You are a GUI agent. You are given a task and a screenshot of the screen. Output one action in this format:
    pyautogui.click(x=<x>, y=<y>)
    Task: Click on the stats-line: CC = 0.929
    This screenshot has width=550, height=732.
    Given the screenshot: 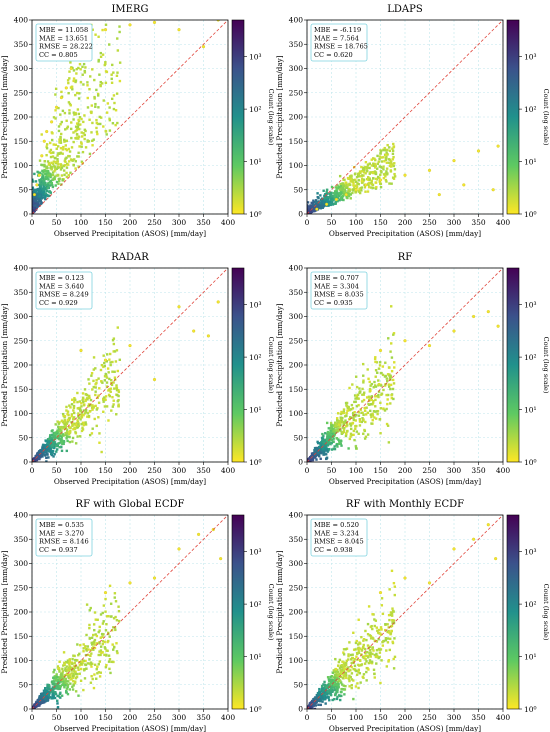 What is the action you would take?
    pyautogui.click(x=58, y=303)
    